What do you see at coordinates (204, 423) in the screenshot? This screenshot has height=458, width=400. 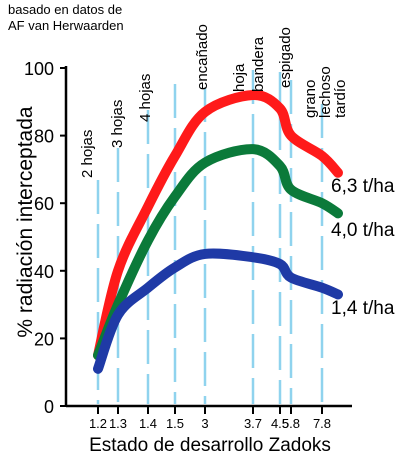 I see `x-tick-label-3: 3` at bounding box center [204, 423].